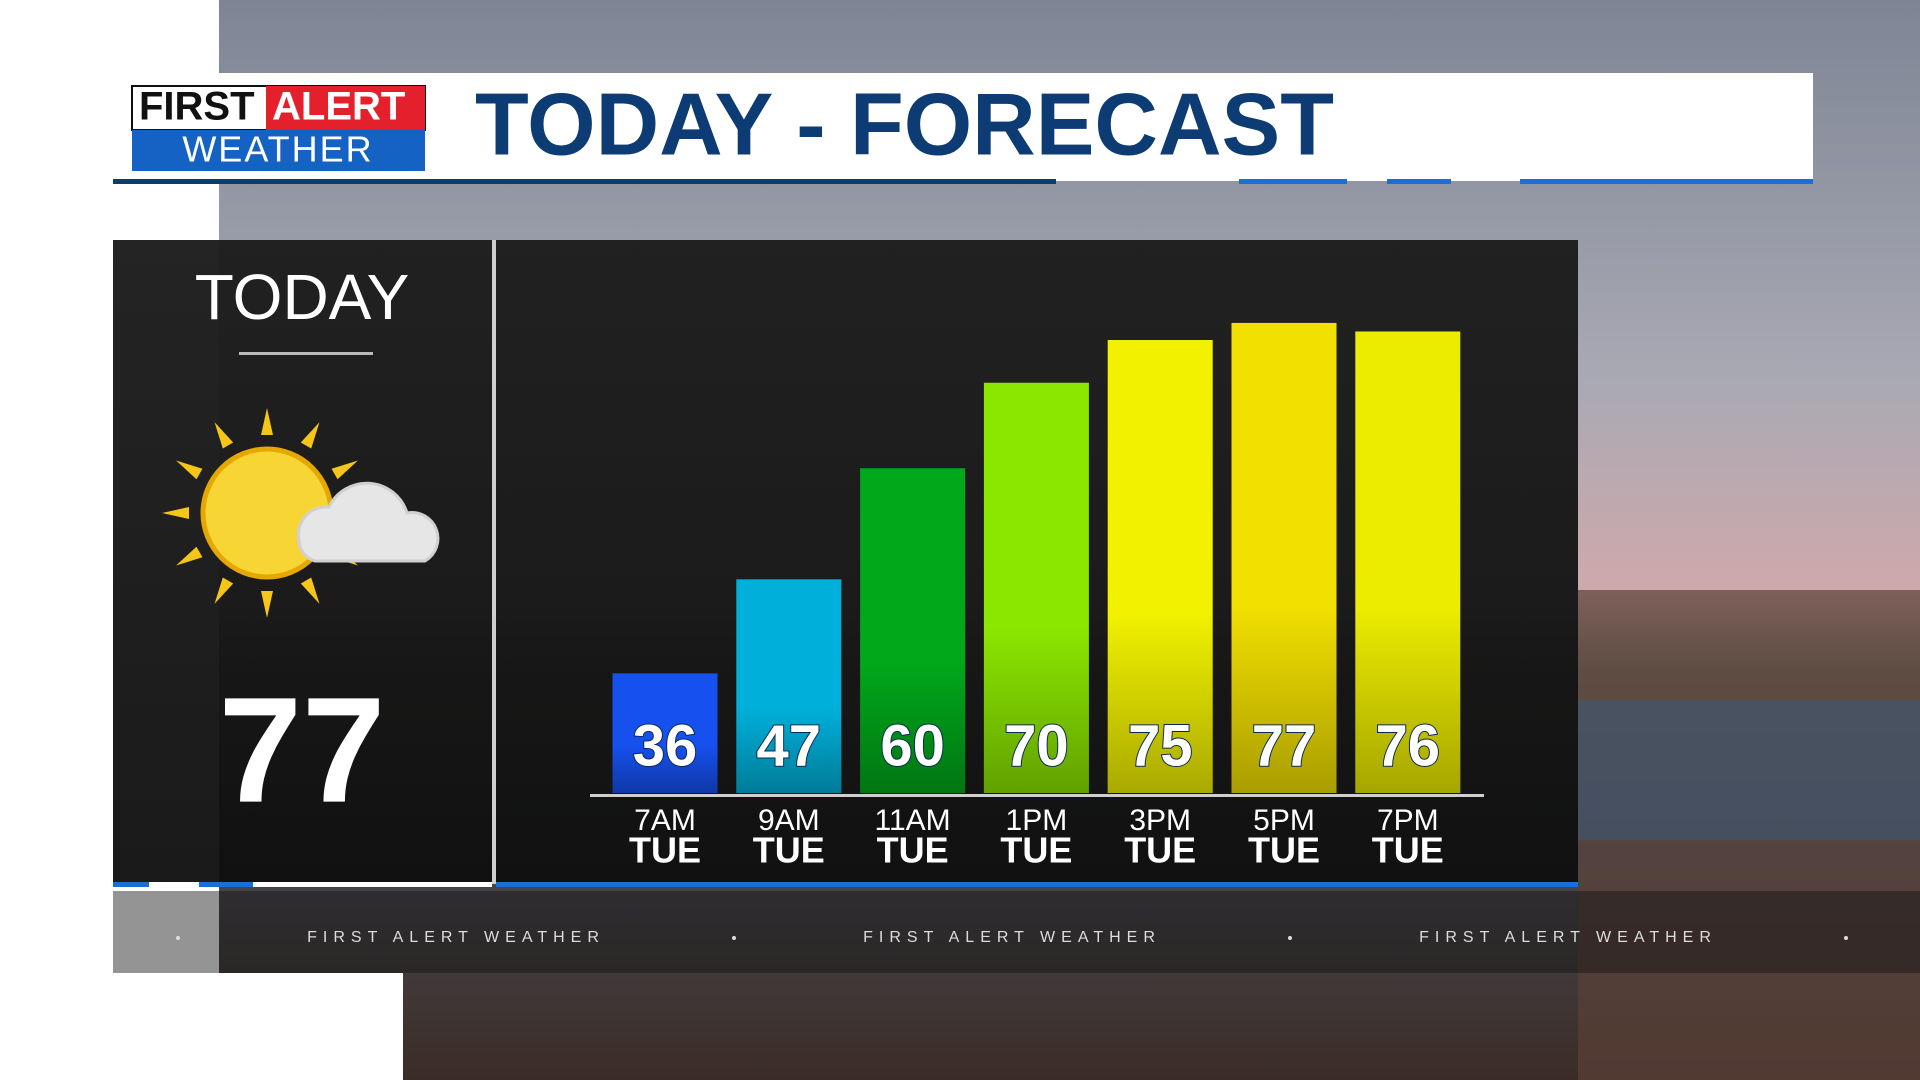 Image resolution: width=1920 pixels, height=1080 pixels. I want to click on x-tick-label: 3PM, so click(1160, 820).